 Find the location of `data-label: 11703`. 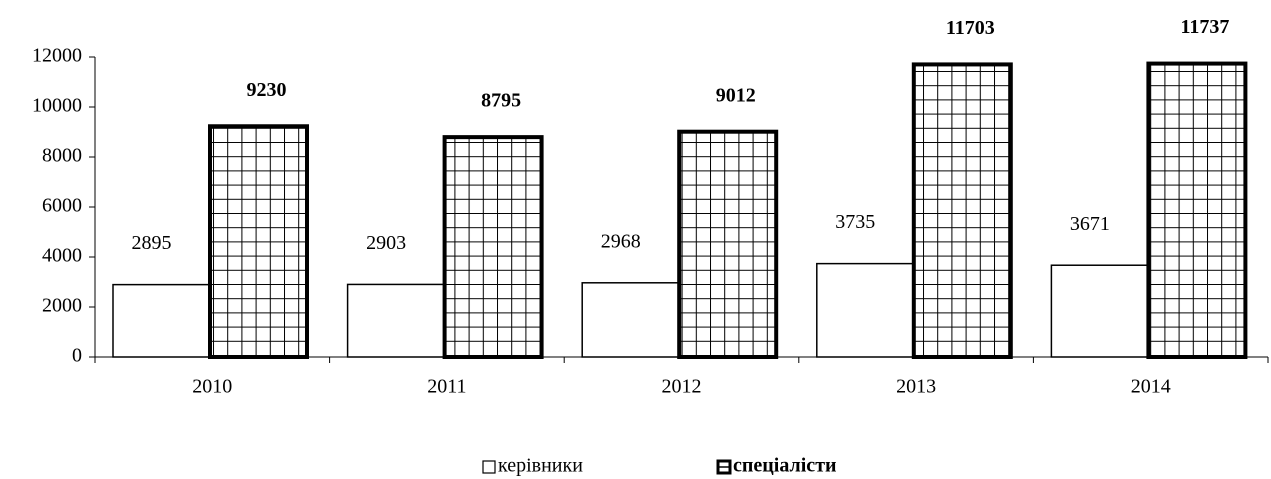

data-label: 11703 is located at coordinates (970, 28).